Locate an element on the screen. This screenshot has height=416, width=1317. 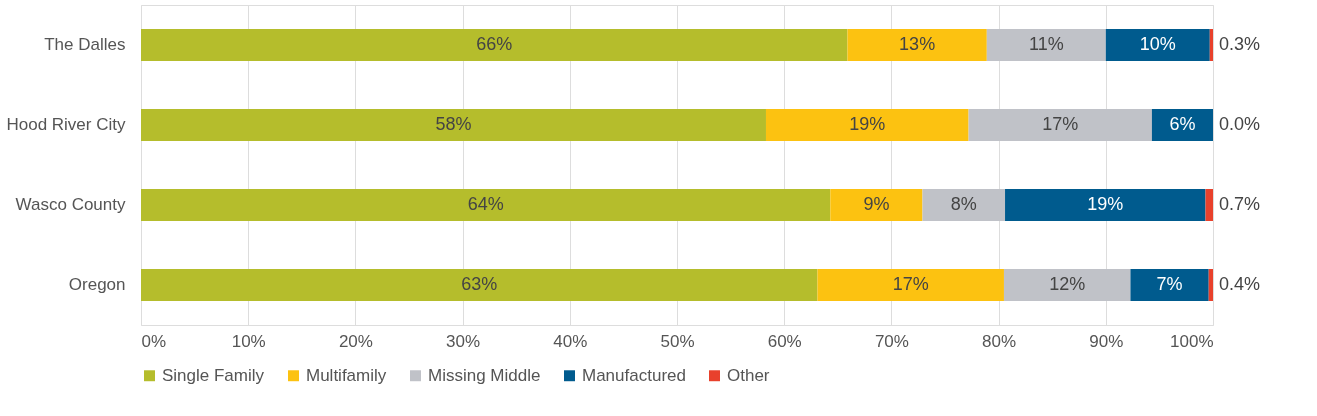
data-label: 58% is located at coordinates (453, 124).